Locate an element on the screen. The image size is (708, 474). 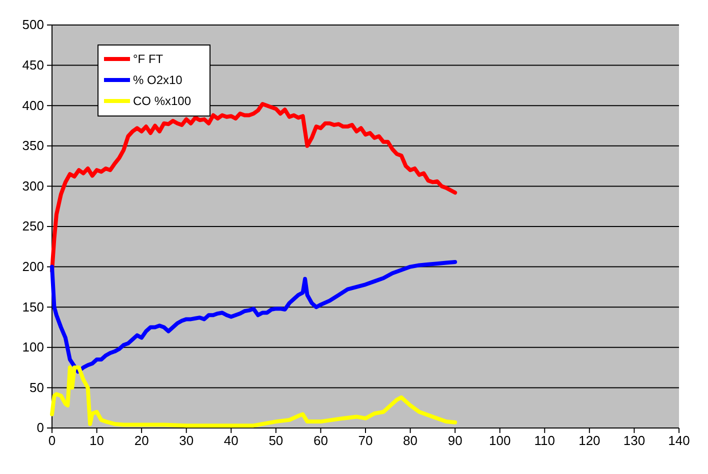
x-tick-label: 40 is located at coordinates (231, 440).